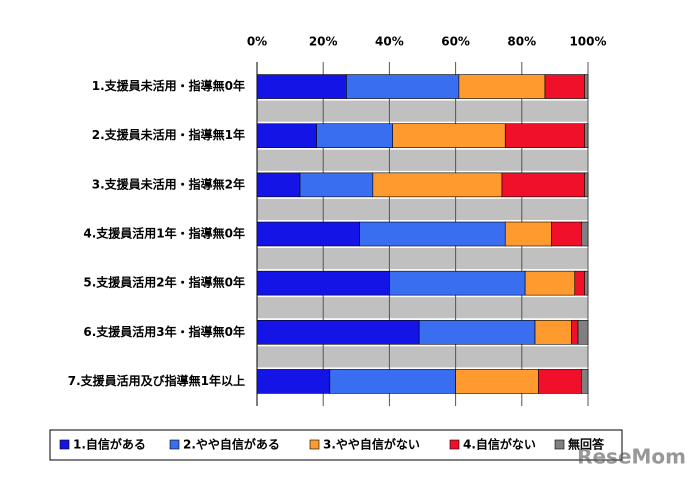 The image size is (694, 481). Describe the element at coordinates (587, 42) in the screenshot. I see `x-tick-label: 100%` at that location.